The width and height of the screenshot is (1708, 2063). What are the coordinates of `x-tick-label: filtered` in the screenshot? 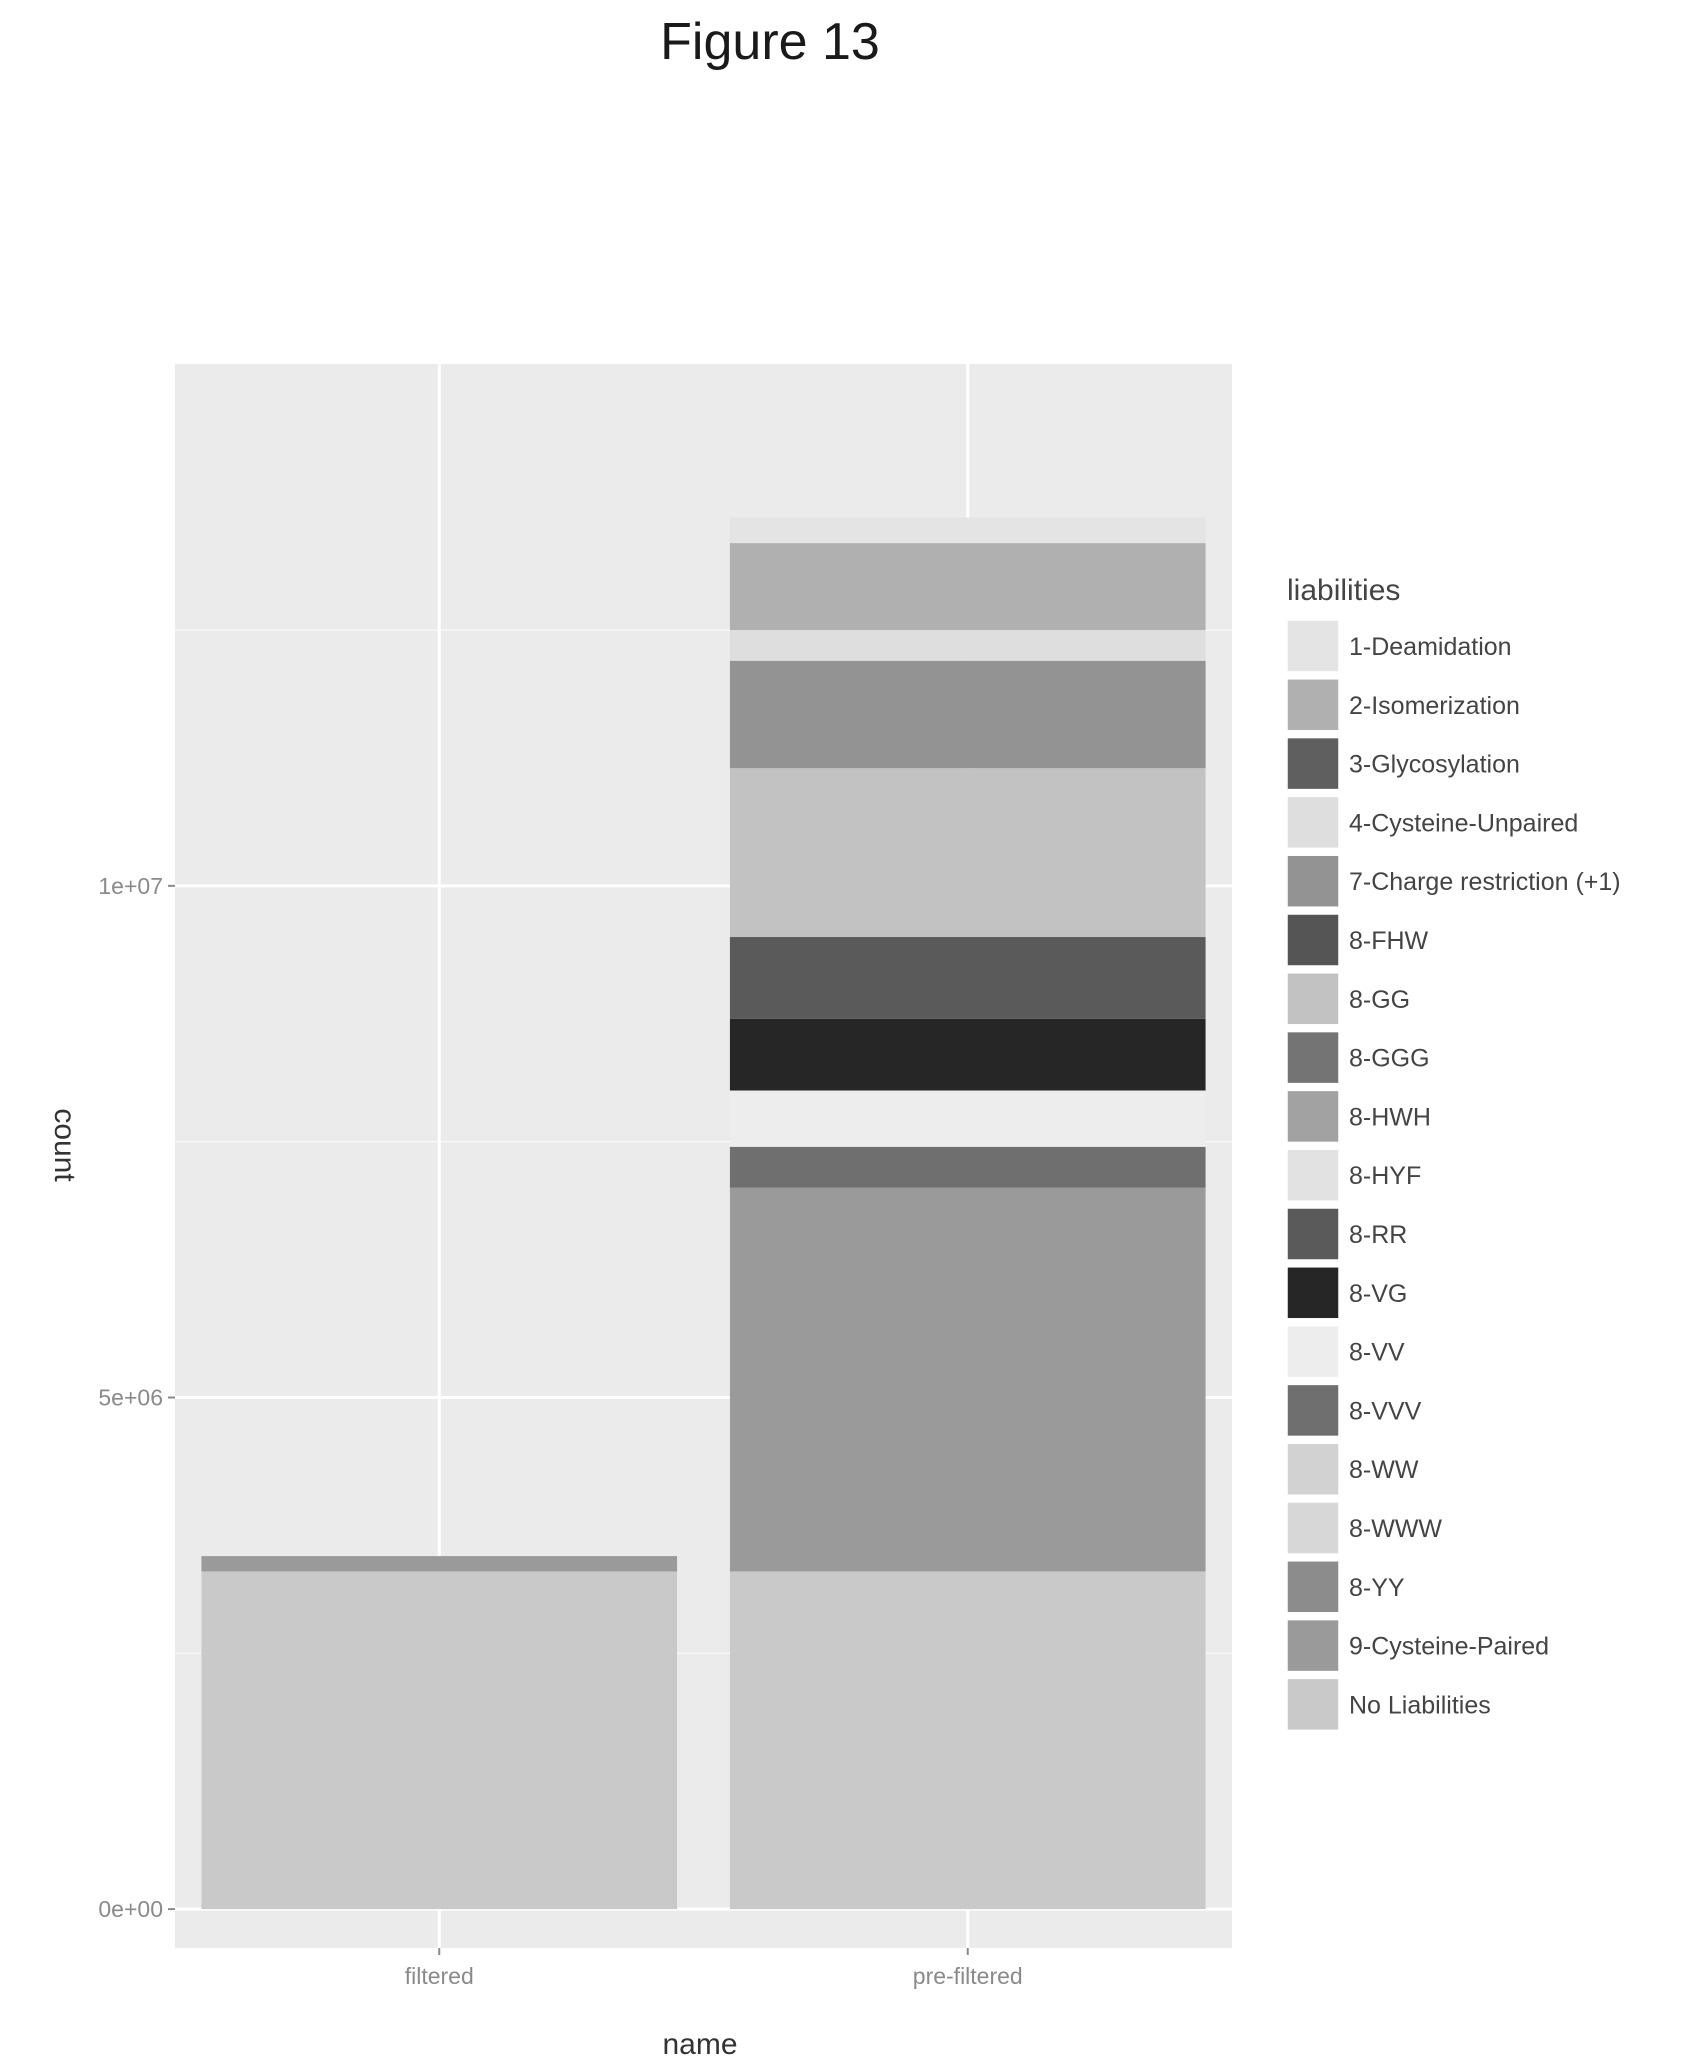 It's located at (439, 1976).